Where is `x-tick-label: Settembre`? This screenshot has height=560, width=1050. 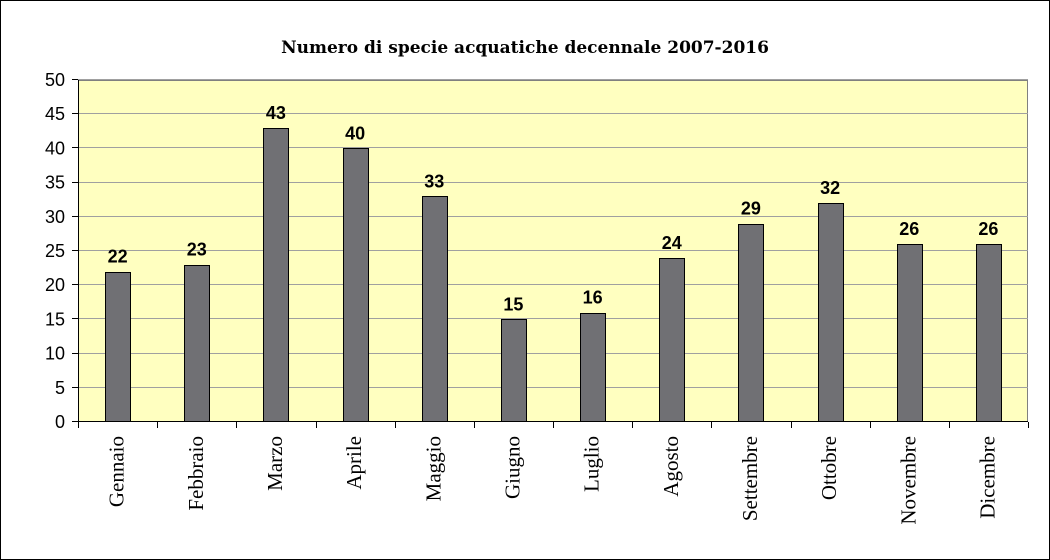 x-tick-label: Settembre is located at coordinates (750, 478).